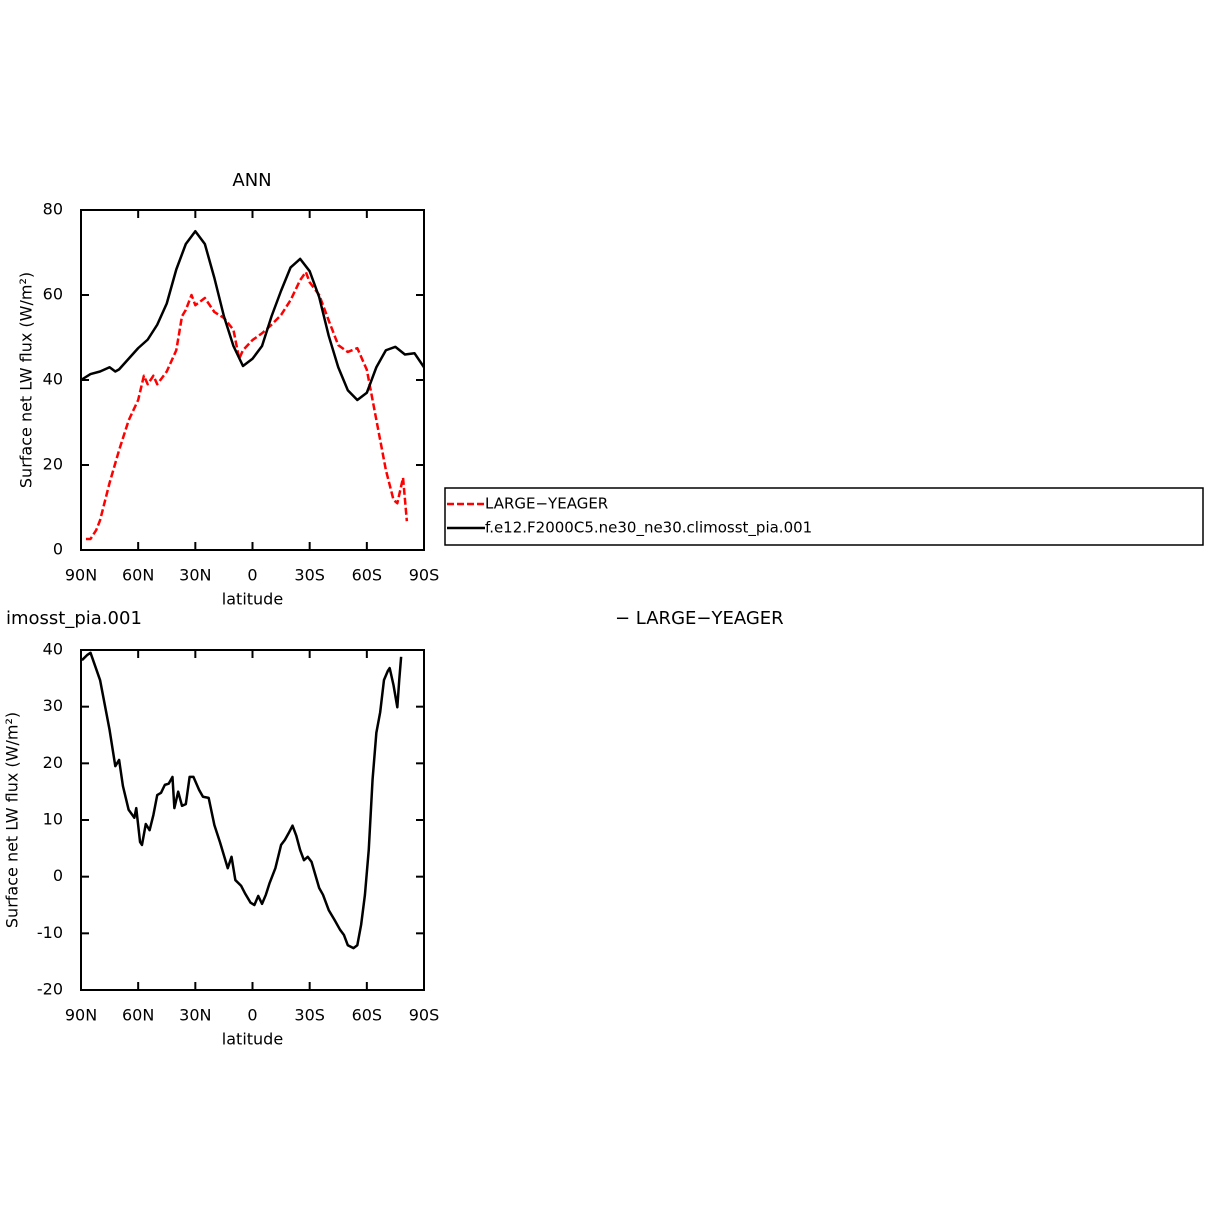 The image size is (1222, 1219). What do you see at coordinates (50, 989) in the screenshot?
I see `y-tick-label: -20` at bounding box center [50, 989].